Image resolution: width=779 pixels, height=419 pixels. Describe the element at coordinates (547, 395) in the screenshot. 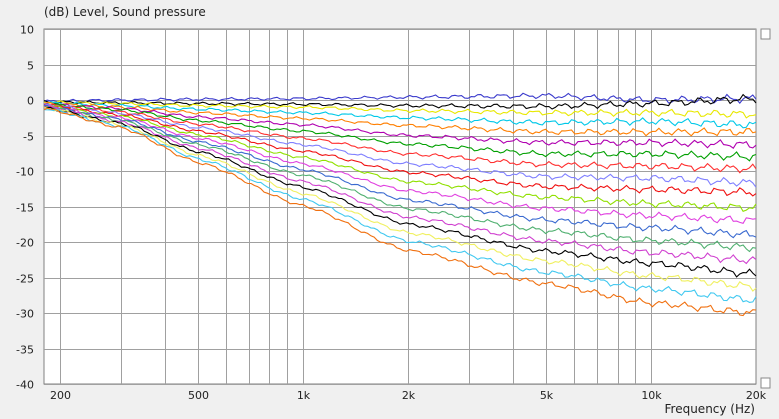

I see `x-tick-label: 5k` at that location.